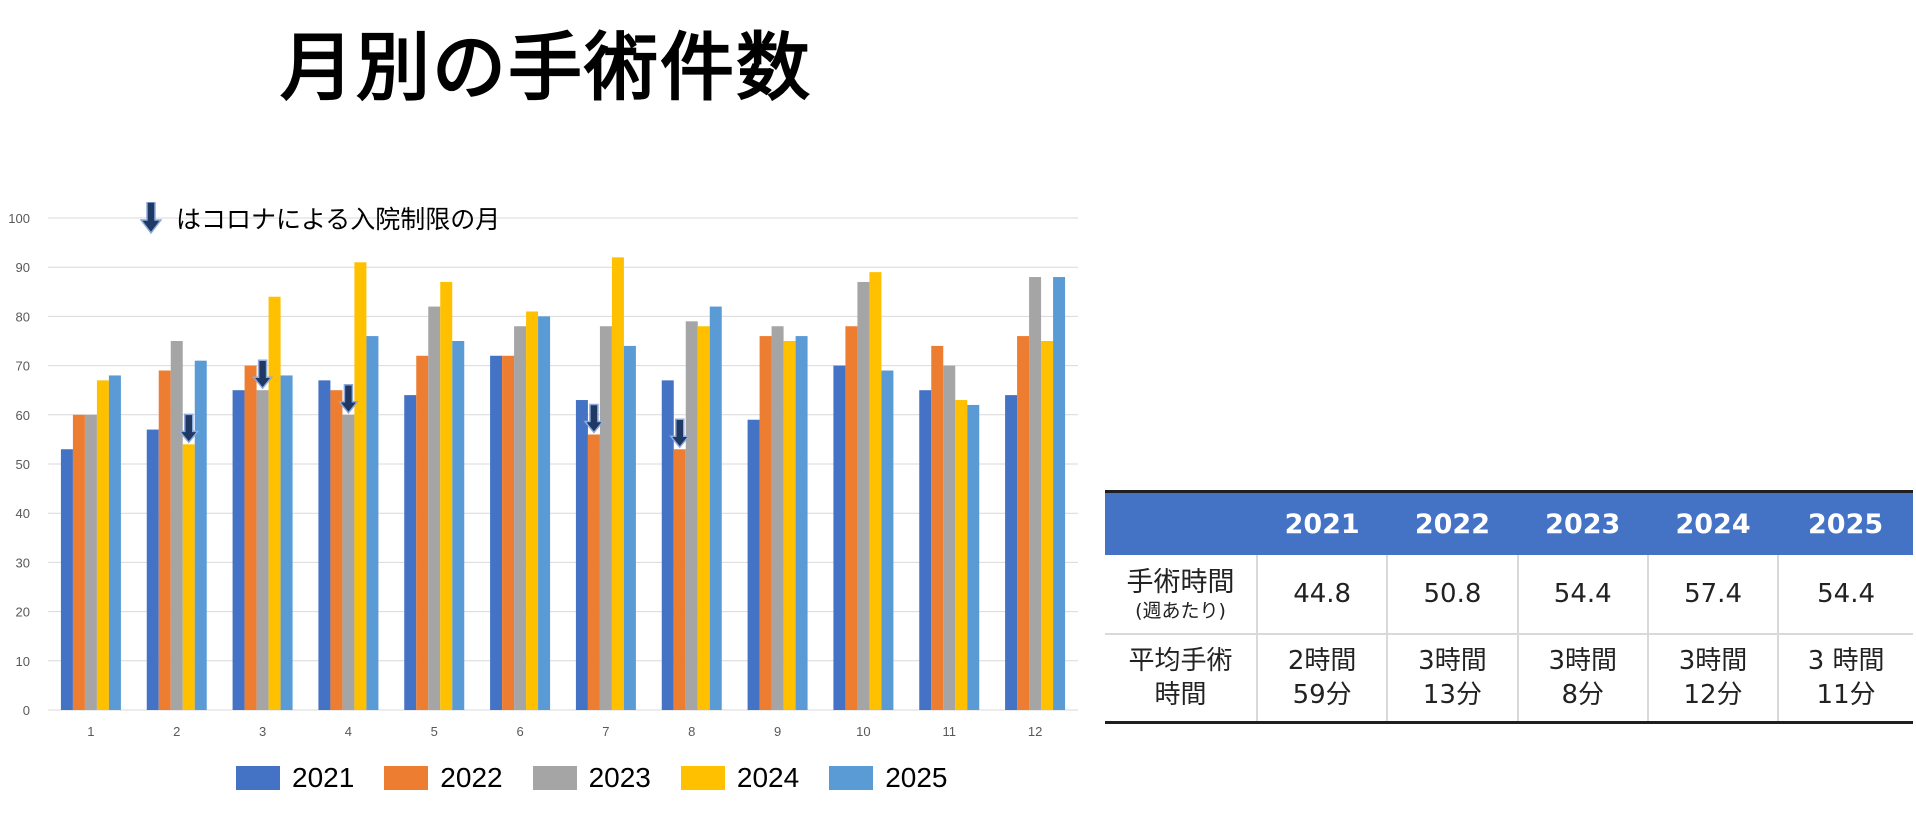 This screenshot has width=1916, height=817. I want to click on legend-item-2023: 2023, so click(591, 778).